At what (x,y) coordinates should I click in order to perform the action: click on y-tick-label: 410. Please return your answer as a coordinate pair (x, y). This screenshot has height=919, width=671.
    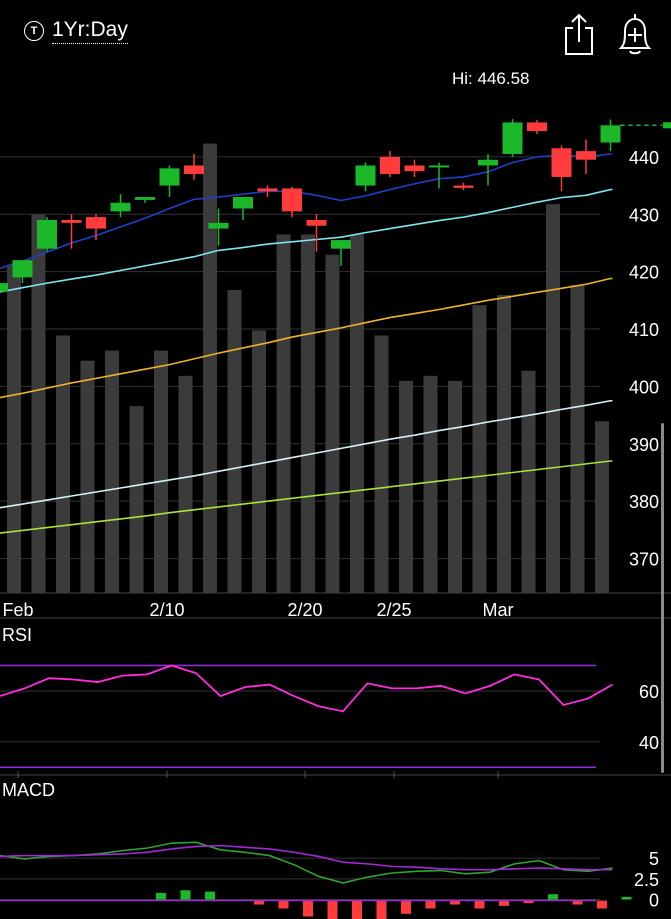
    Looking at the image, I should click on (644, 330).